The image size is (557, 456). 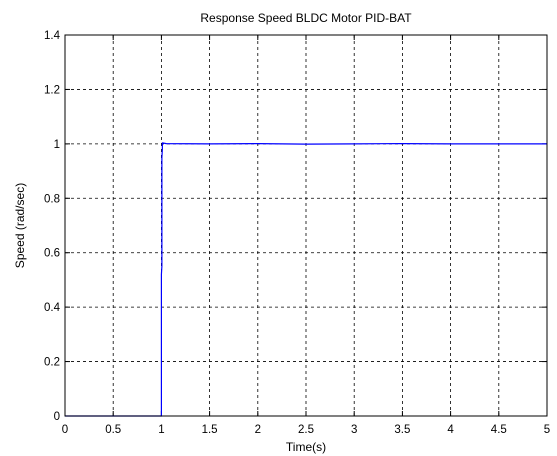 What do you see at coordinates (354, 430) in the screenshot?
I see `x-tick-label: 3` at bounding box center [354, 430].